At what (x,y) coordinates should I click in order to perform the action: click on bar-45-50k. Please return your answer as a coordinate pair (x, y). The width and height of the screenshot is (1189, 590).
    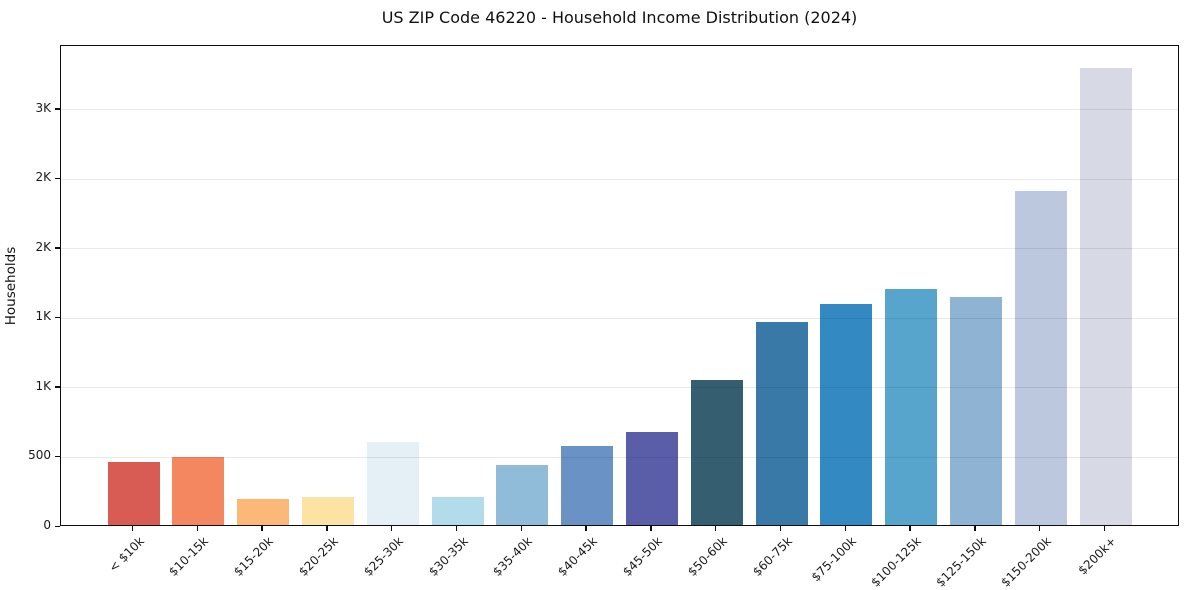
    Looking at the image, I should click on (651, 478).